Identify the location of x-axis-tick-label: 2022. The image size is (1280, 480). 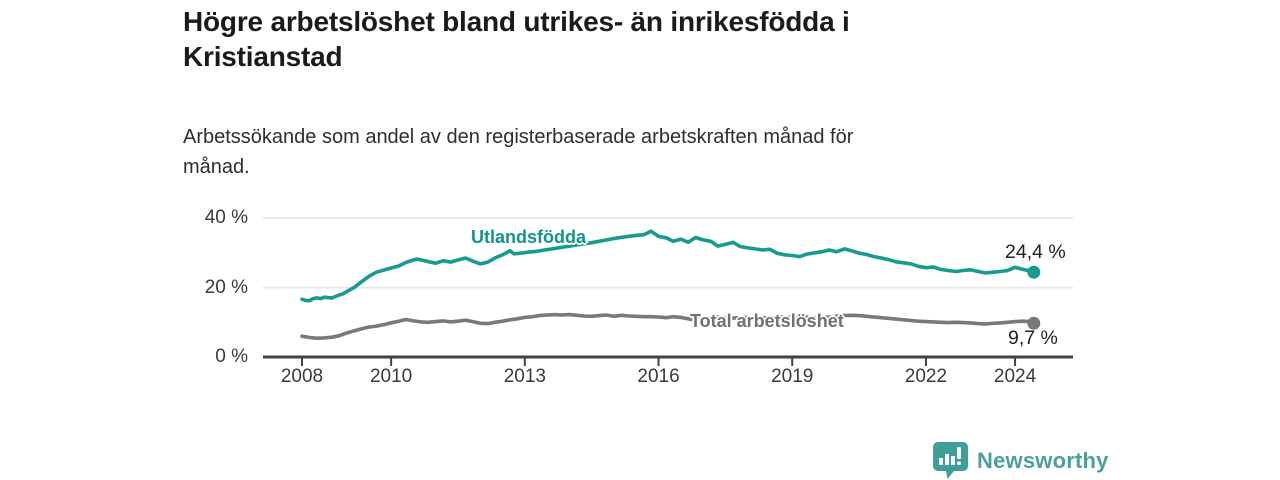
(926, 376).